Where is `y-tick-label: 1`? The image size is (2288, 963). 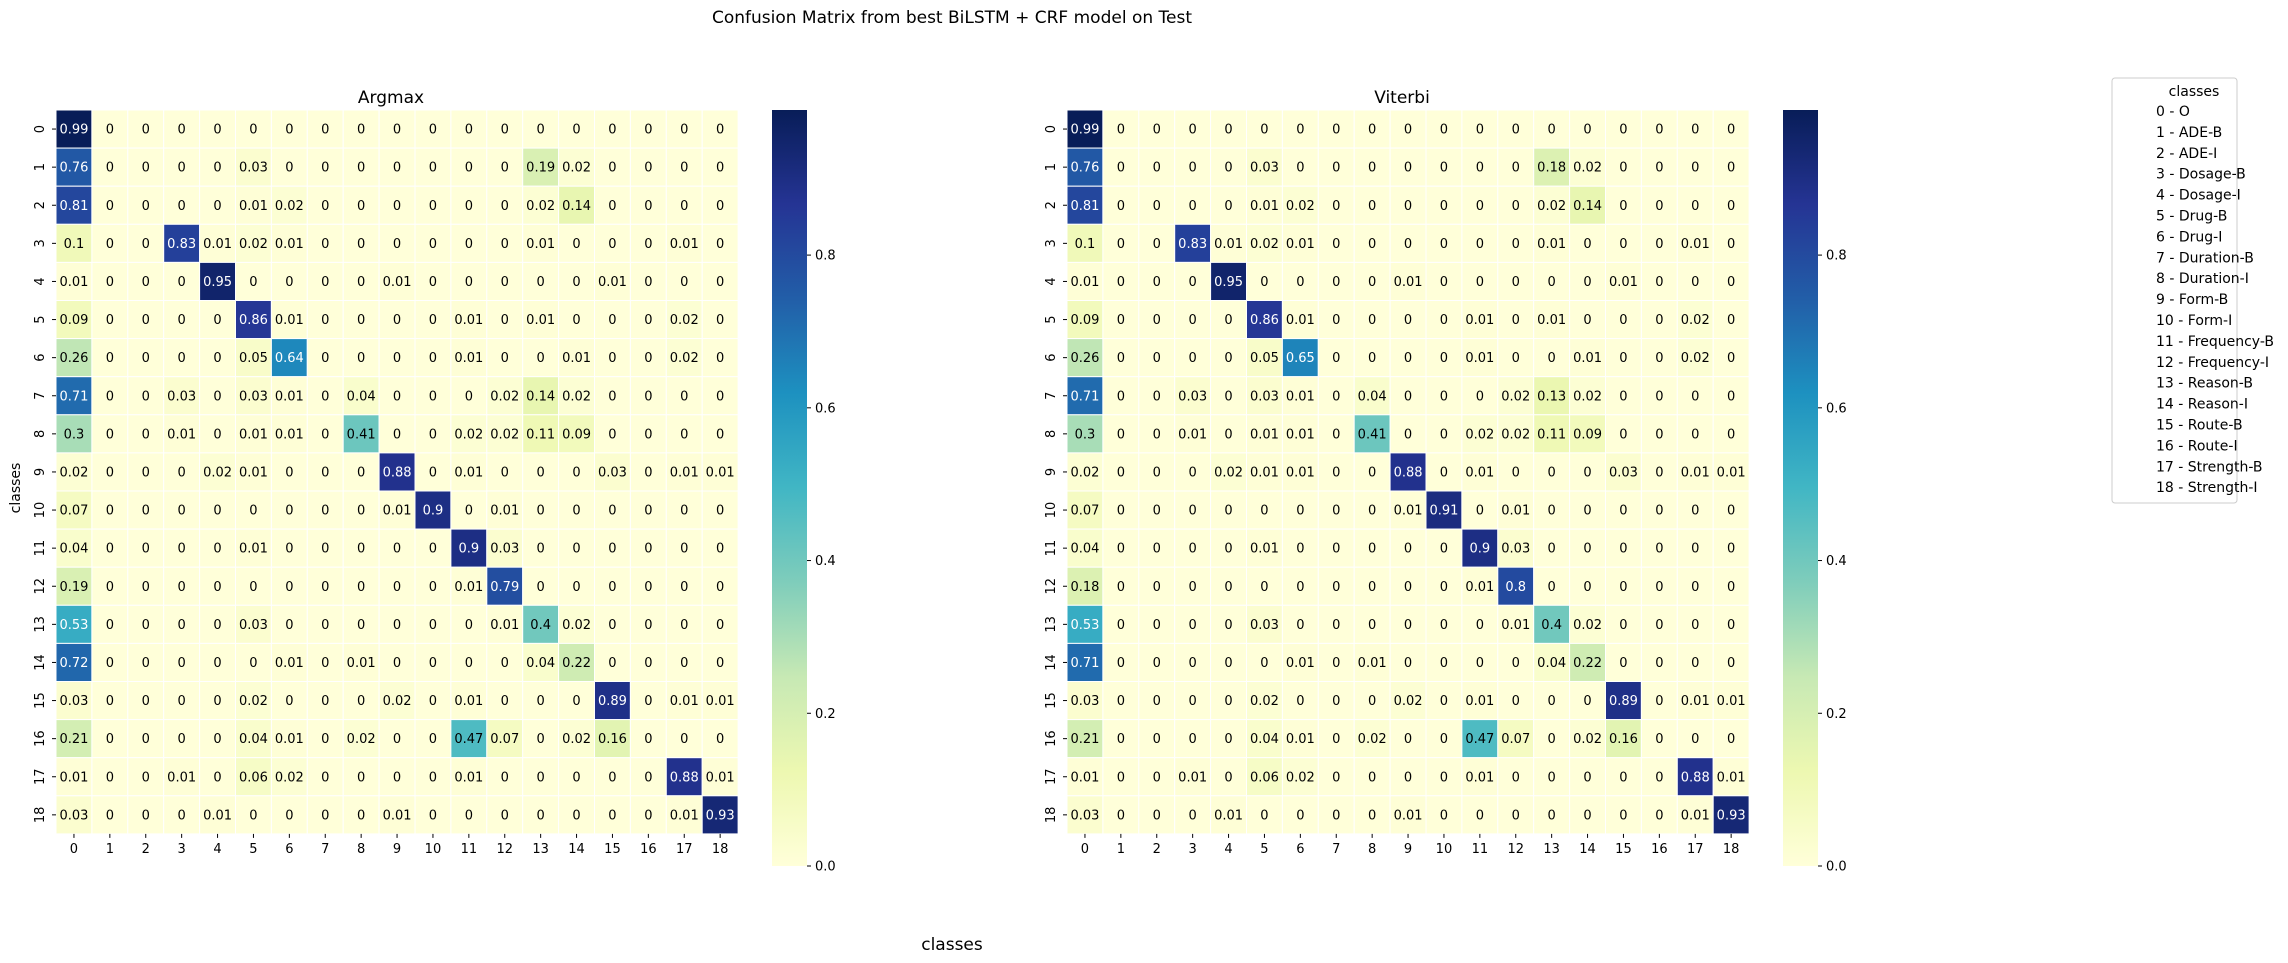 y-tick-label: 1 is located at coordinates (40, 167).